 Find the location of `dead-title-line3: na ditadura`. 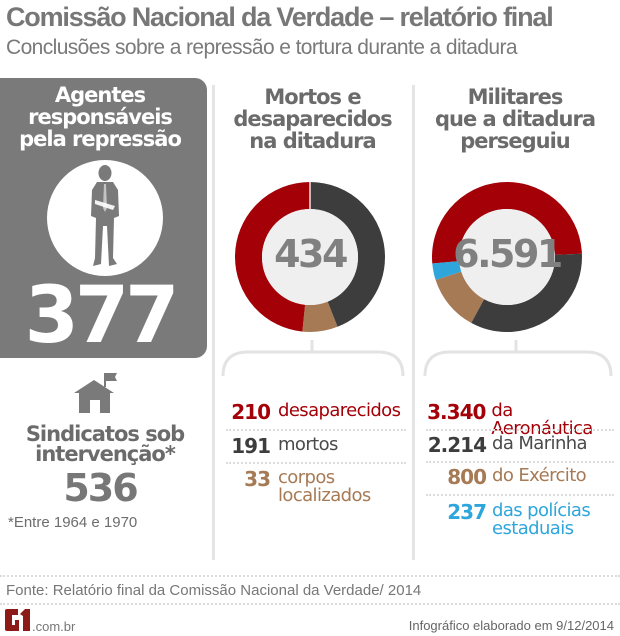

dead-title-line3: na ditadura is located at coordinates (312, 141).